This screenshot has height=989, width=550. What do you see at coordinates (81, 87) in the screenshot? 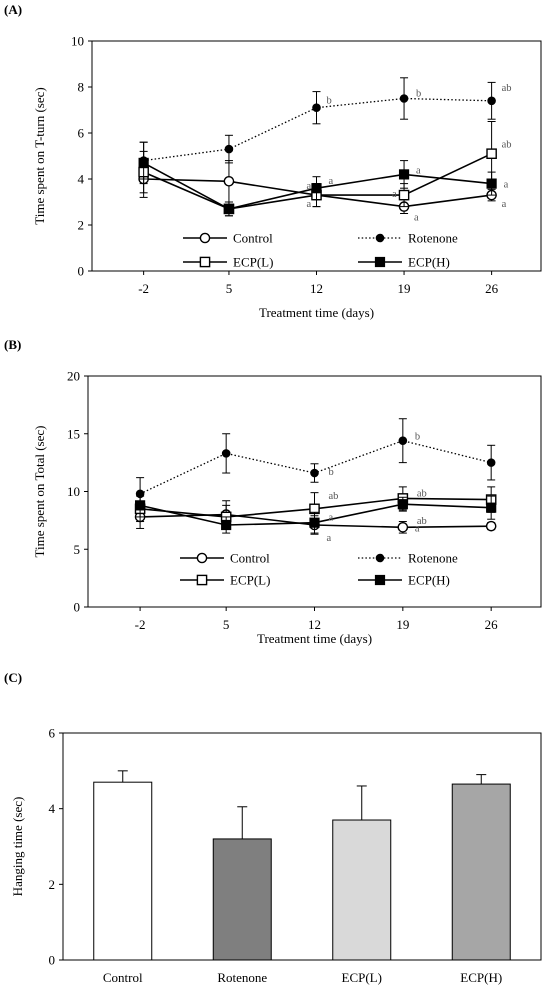
I see `y-tick-label: 8` at bounding box center [81, 87].